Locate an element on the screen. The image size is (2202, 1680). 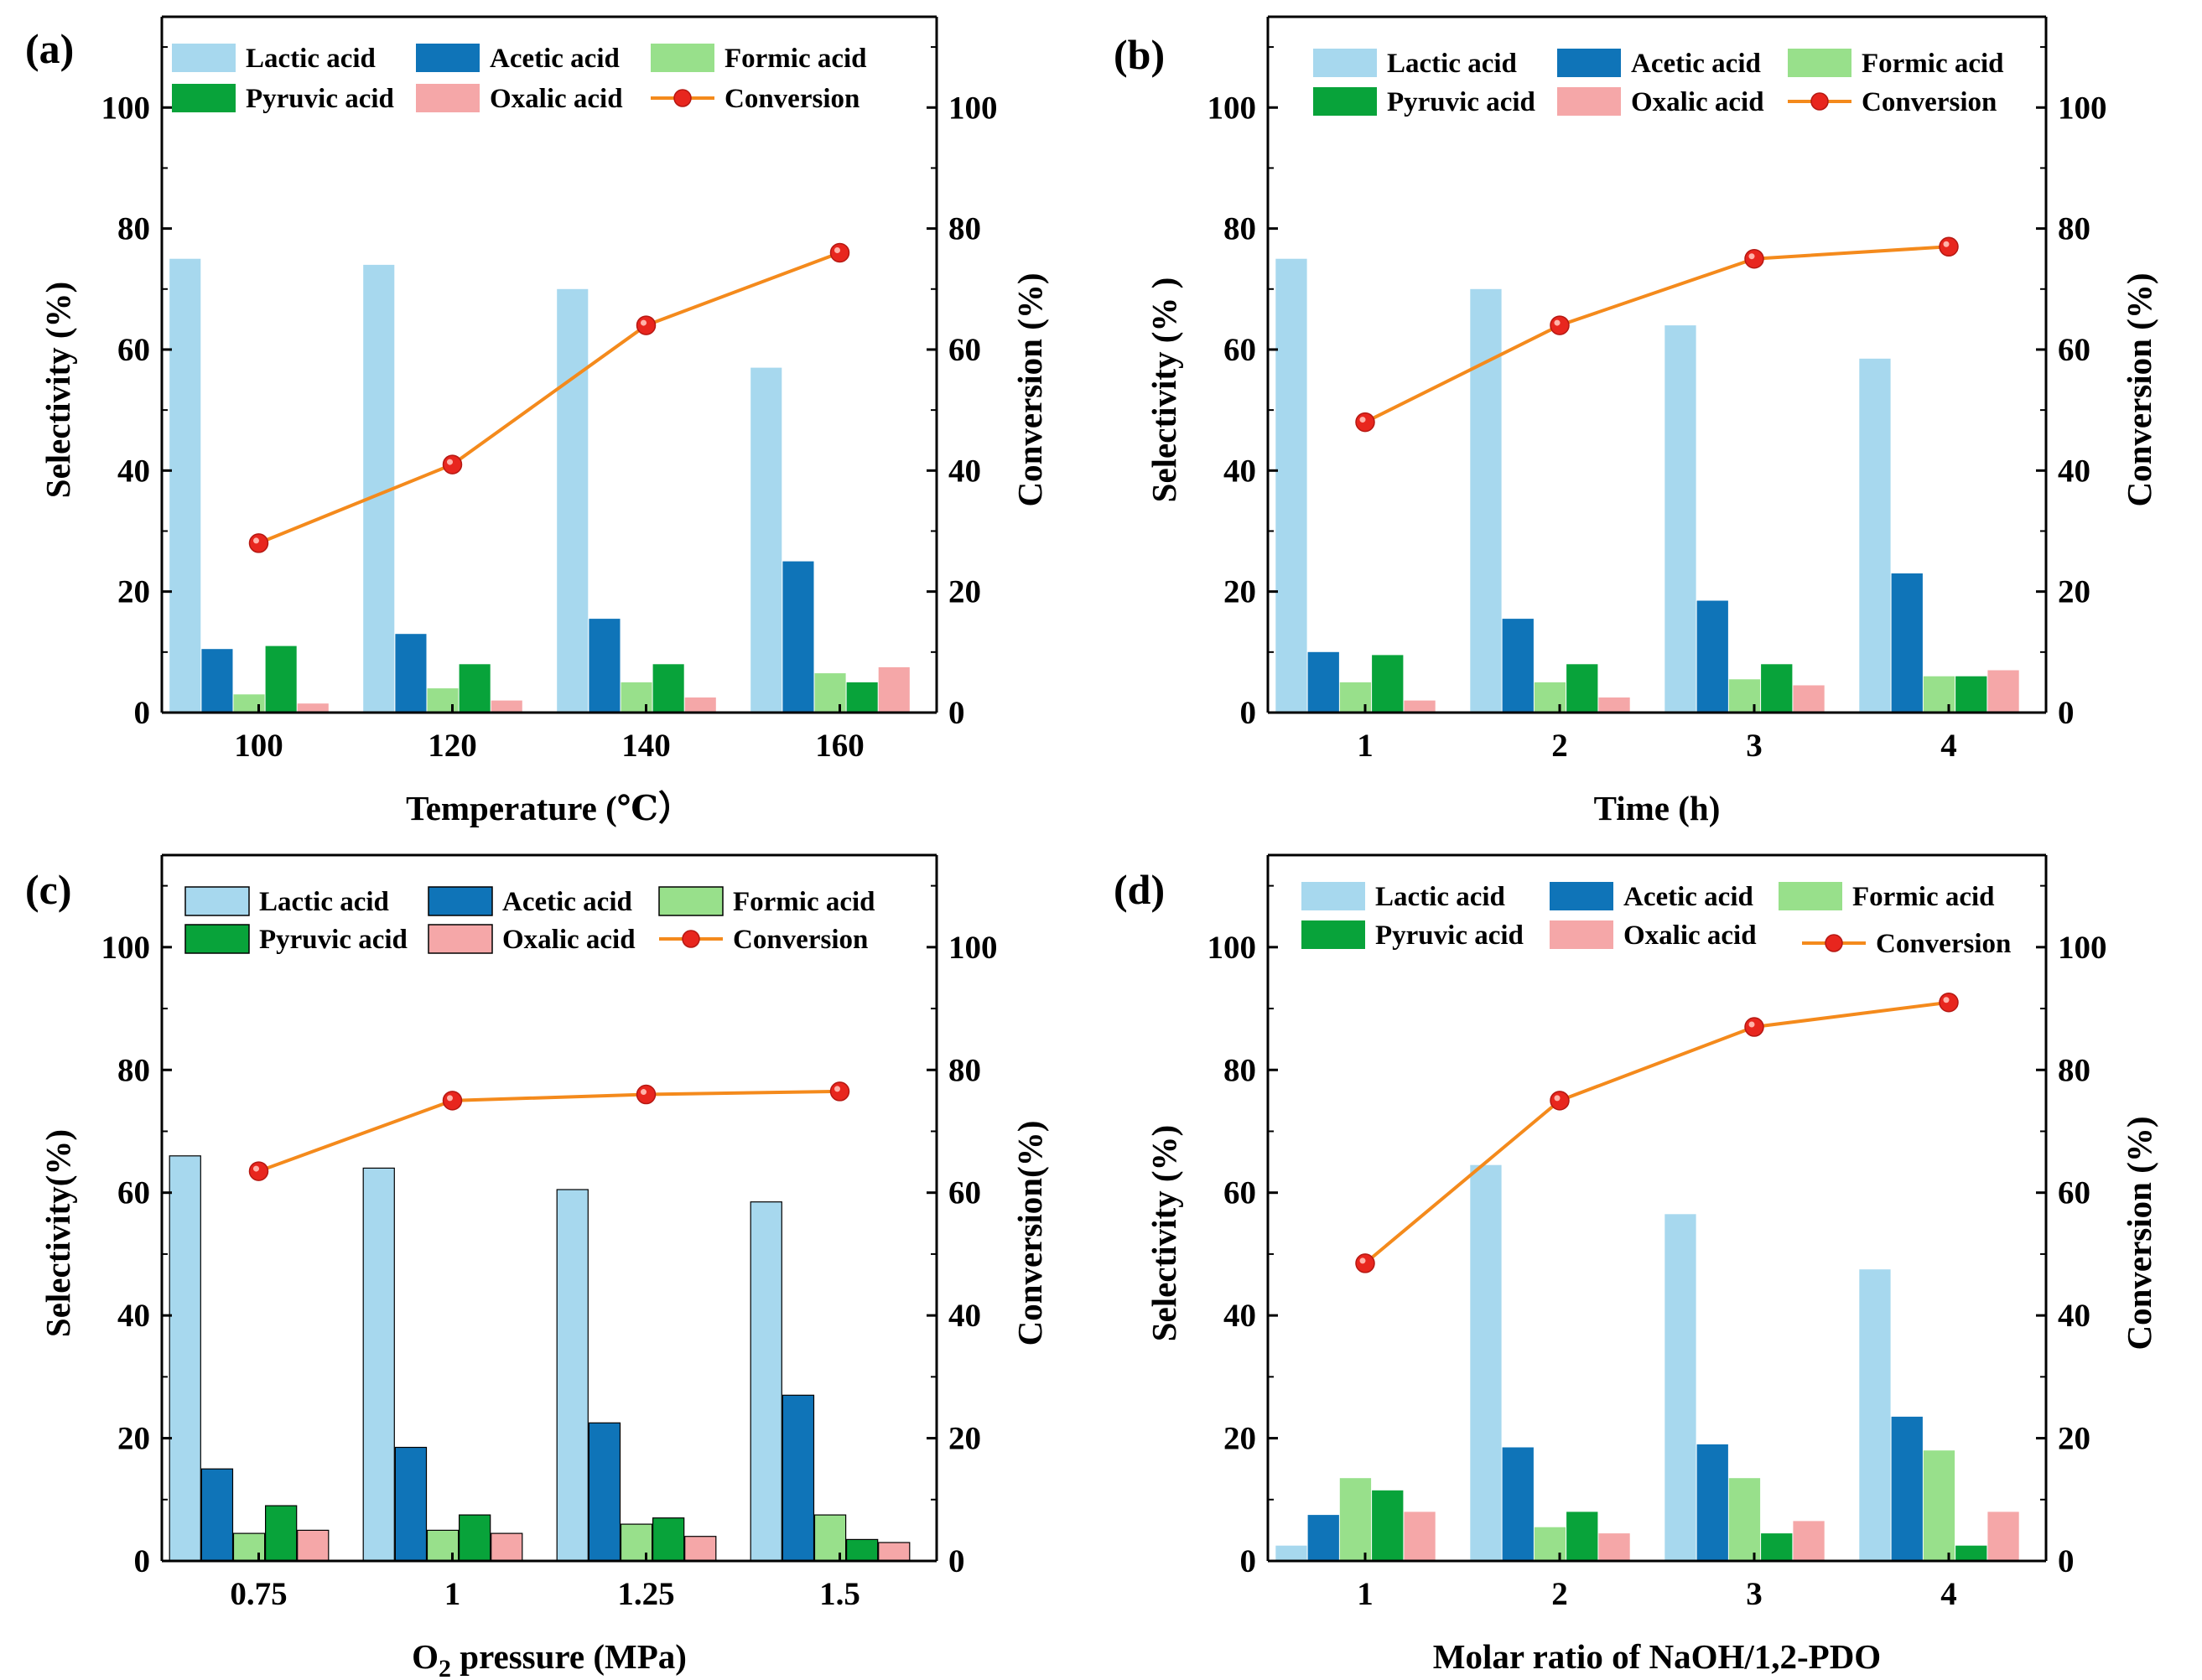
x-tick-label: 140 is located at coordinates (646, 746).